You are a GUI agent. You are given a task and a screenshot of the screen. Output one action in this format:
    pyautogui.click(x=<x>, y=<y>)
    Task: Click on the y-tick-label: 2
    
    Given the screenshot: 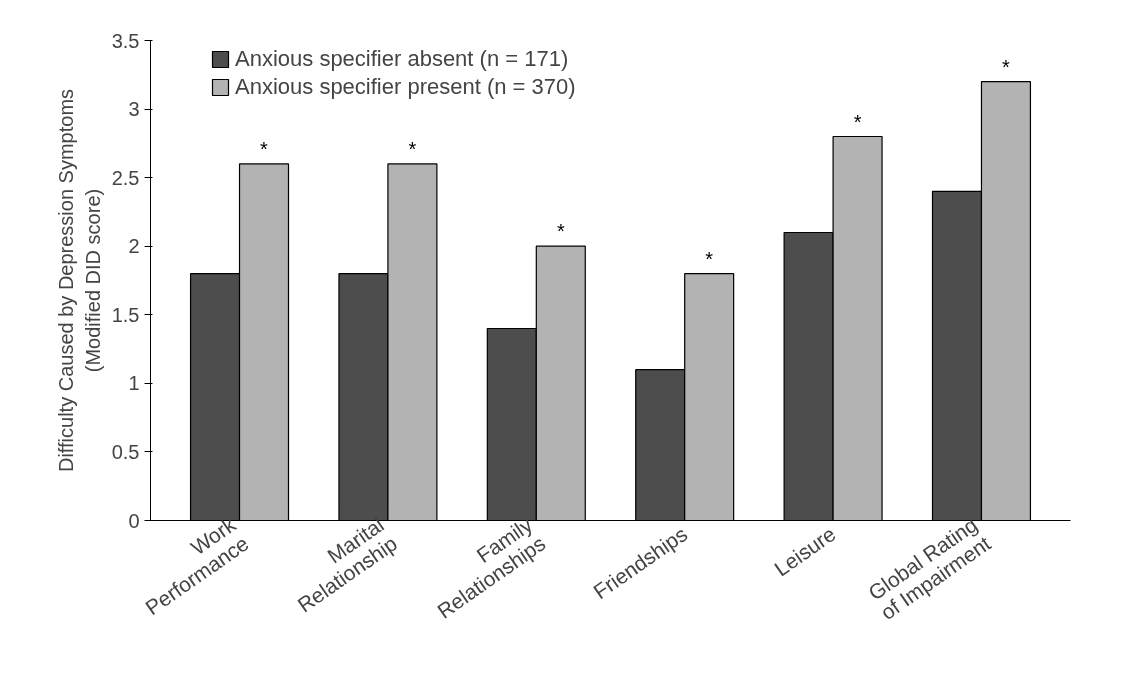 What is the action you would take?
    pyautogui.click(x=134, y=246)
    